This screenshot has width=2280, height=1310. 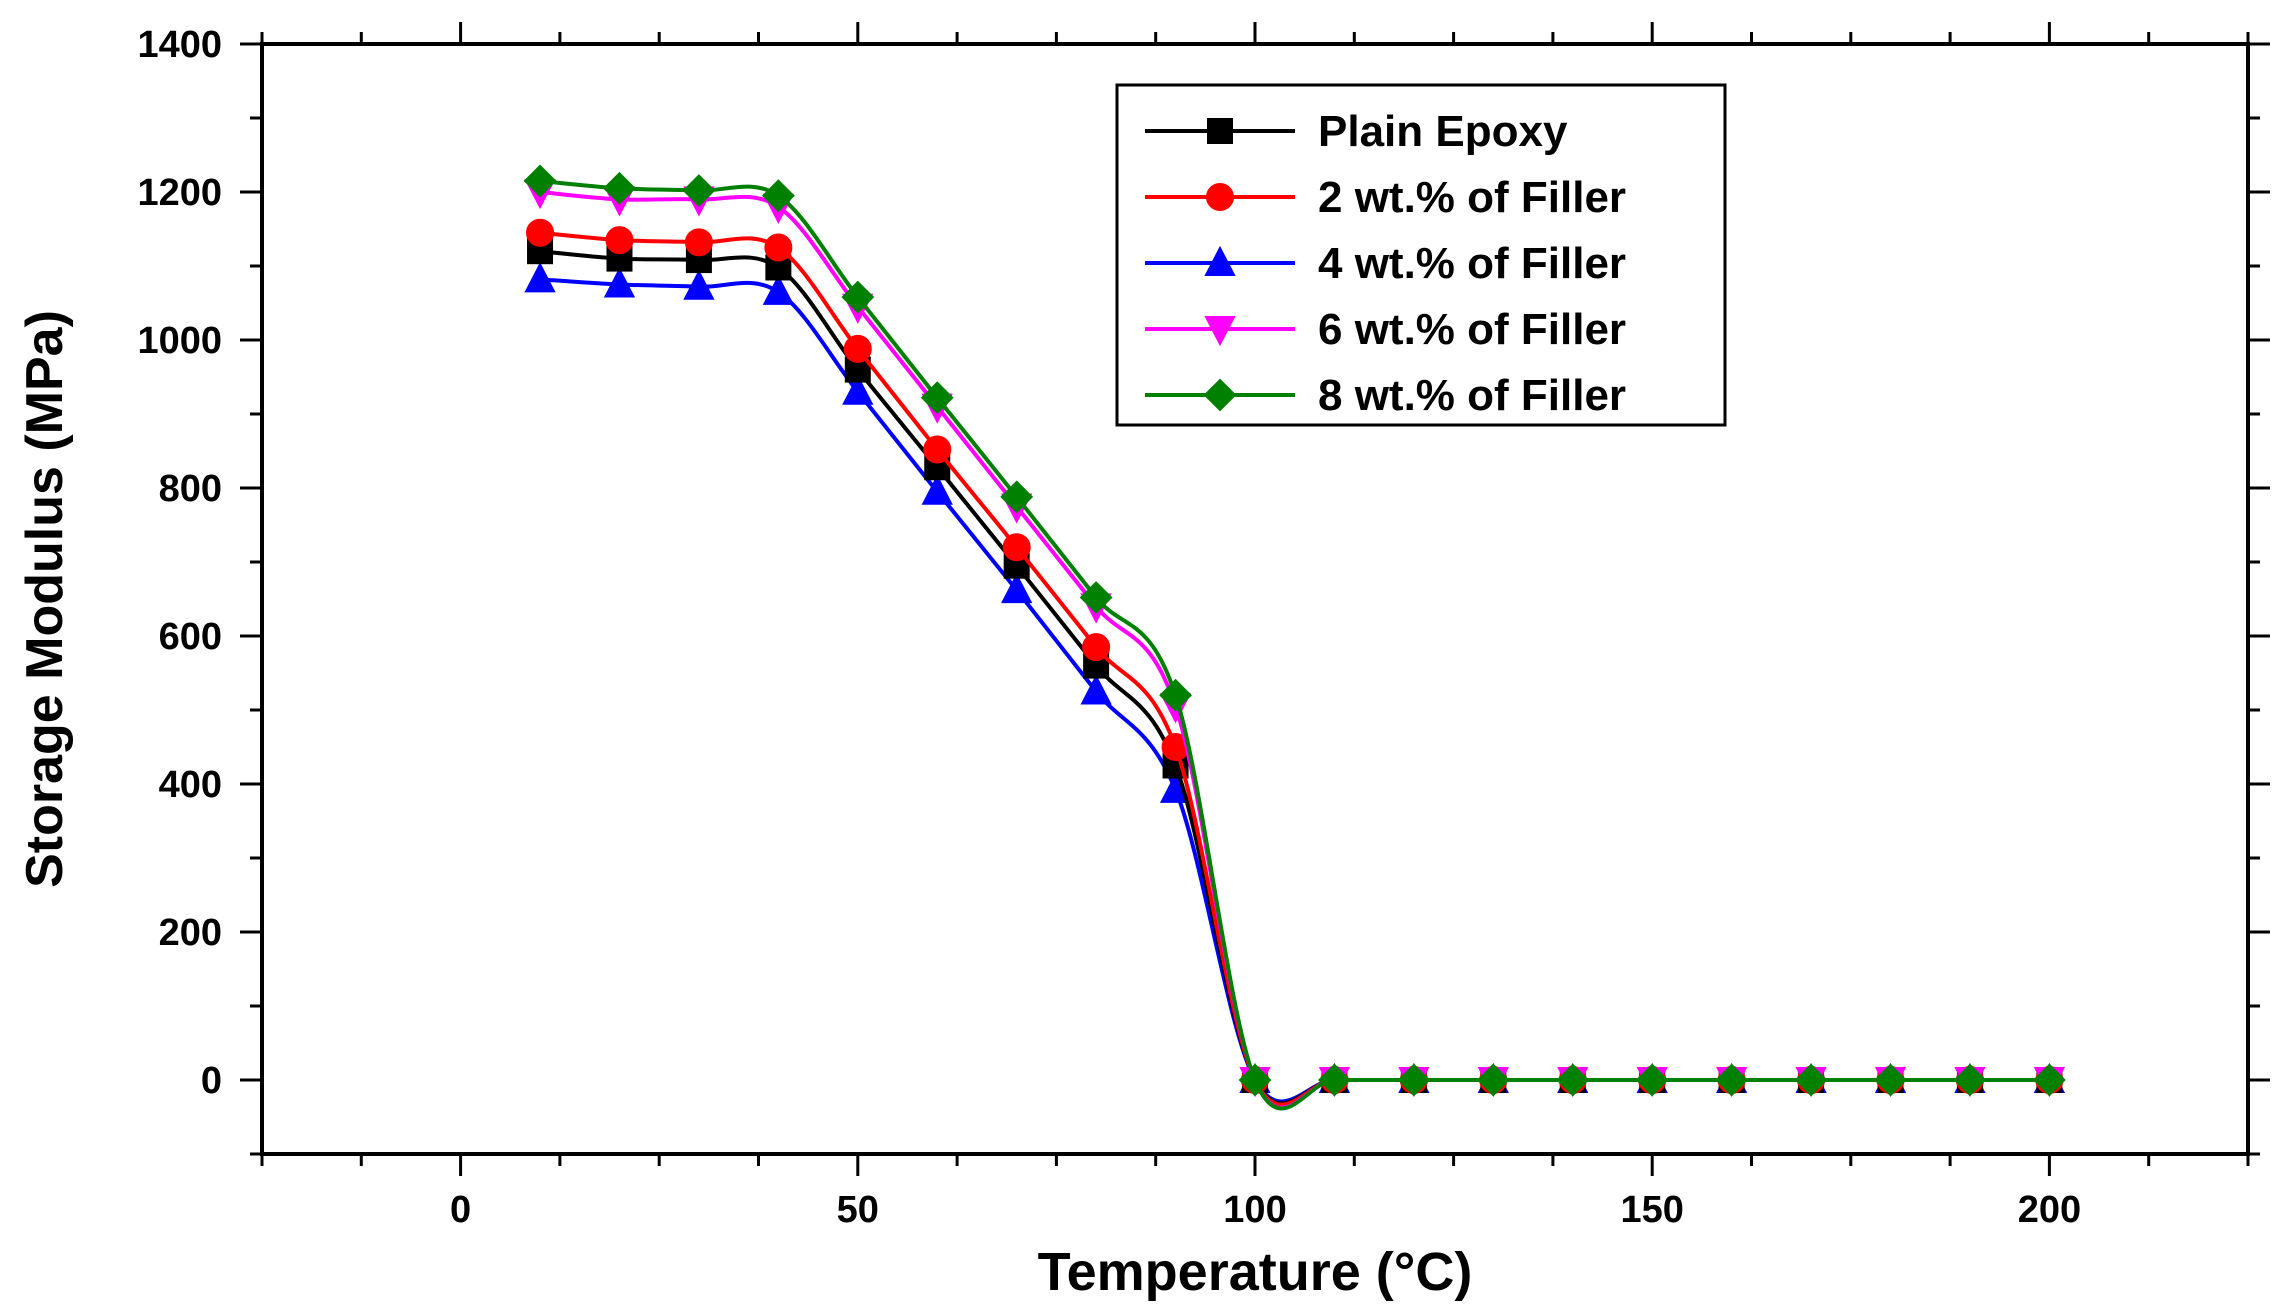 I want to click on y-axis-title: Storage Modulus (MPa), so click(x=45, y=599).